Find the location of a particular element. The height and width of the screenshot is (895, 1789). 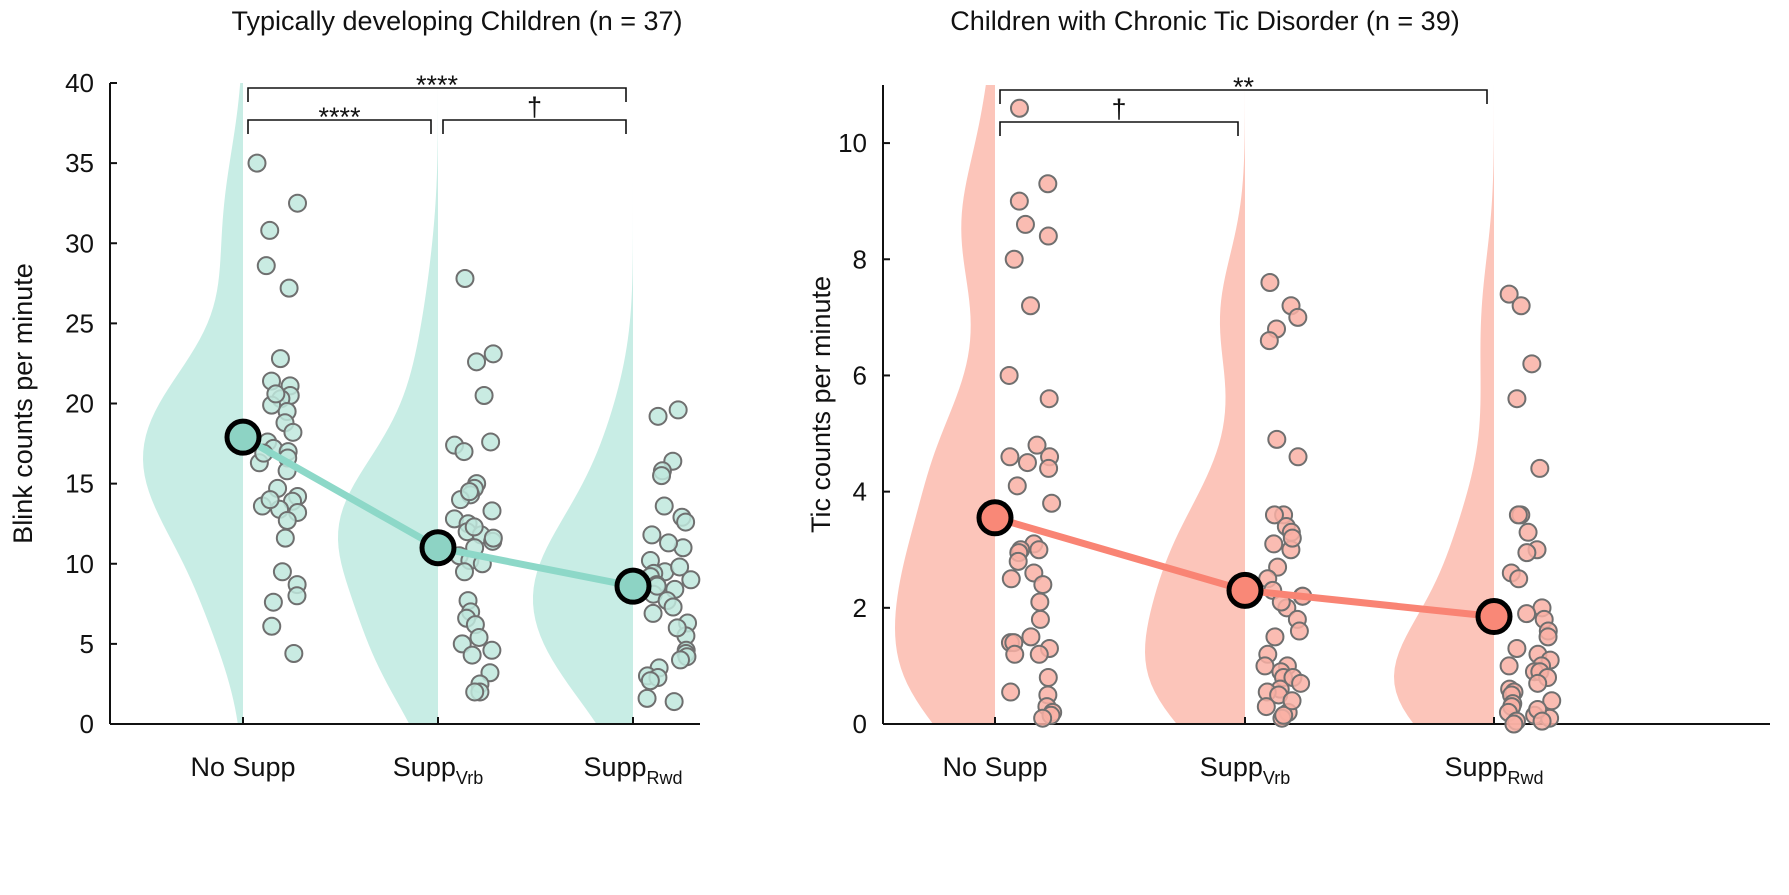

y-tick-label: 8 is located at coordinates (860, 259).